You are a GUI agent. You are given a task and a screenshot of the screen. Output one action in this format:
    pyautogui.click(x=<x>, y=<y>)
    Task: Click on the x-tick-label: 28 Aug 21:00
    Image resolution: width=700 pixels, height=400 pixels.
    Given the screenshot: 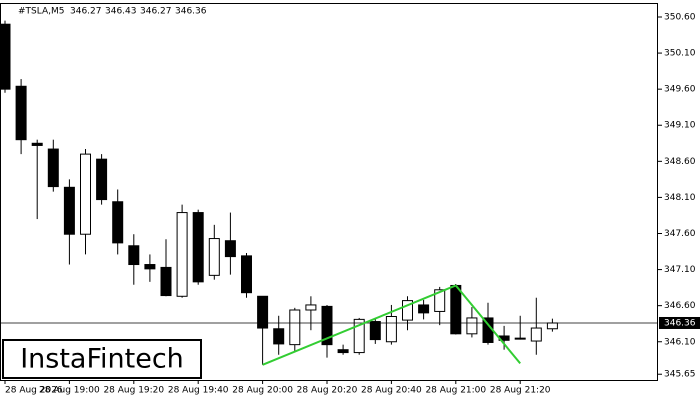 What is the action you would take?
    pyautogui.click(x=455, y=391)
    